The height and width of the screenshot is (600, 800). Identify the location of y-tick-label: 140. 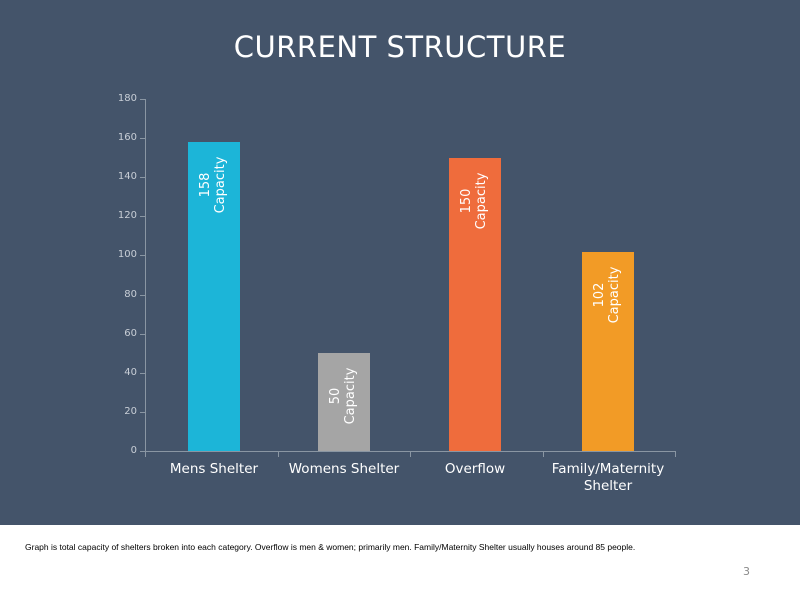
(127, 176).